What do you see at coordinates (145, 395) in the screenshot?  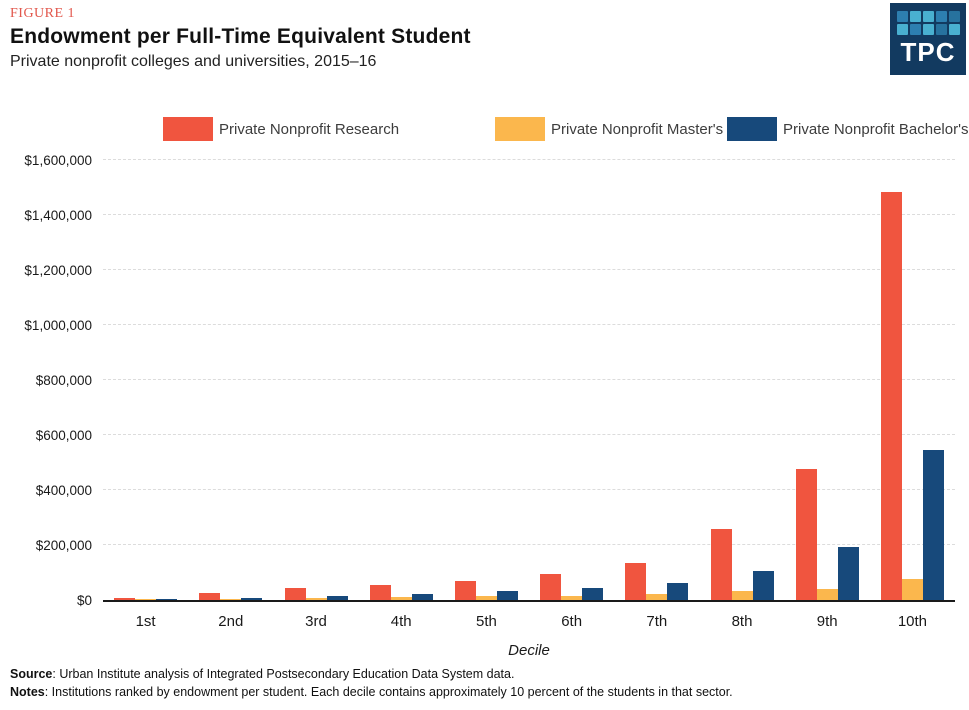 I see `bar-group-1st: 1st` at bounding box center [145, 395].